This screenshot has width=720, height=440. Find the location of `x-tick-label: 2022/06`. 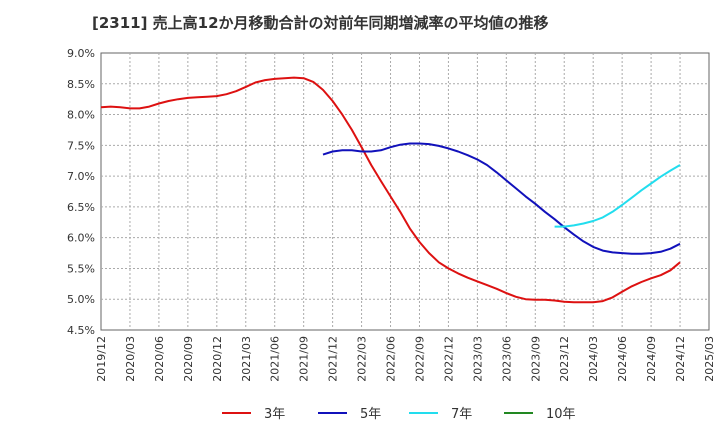

x-tick-label: 2022/06 is located at coordinates (391, 359).